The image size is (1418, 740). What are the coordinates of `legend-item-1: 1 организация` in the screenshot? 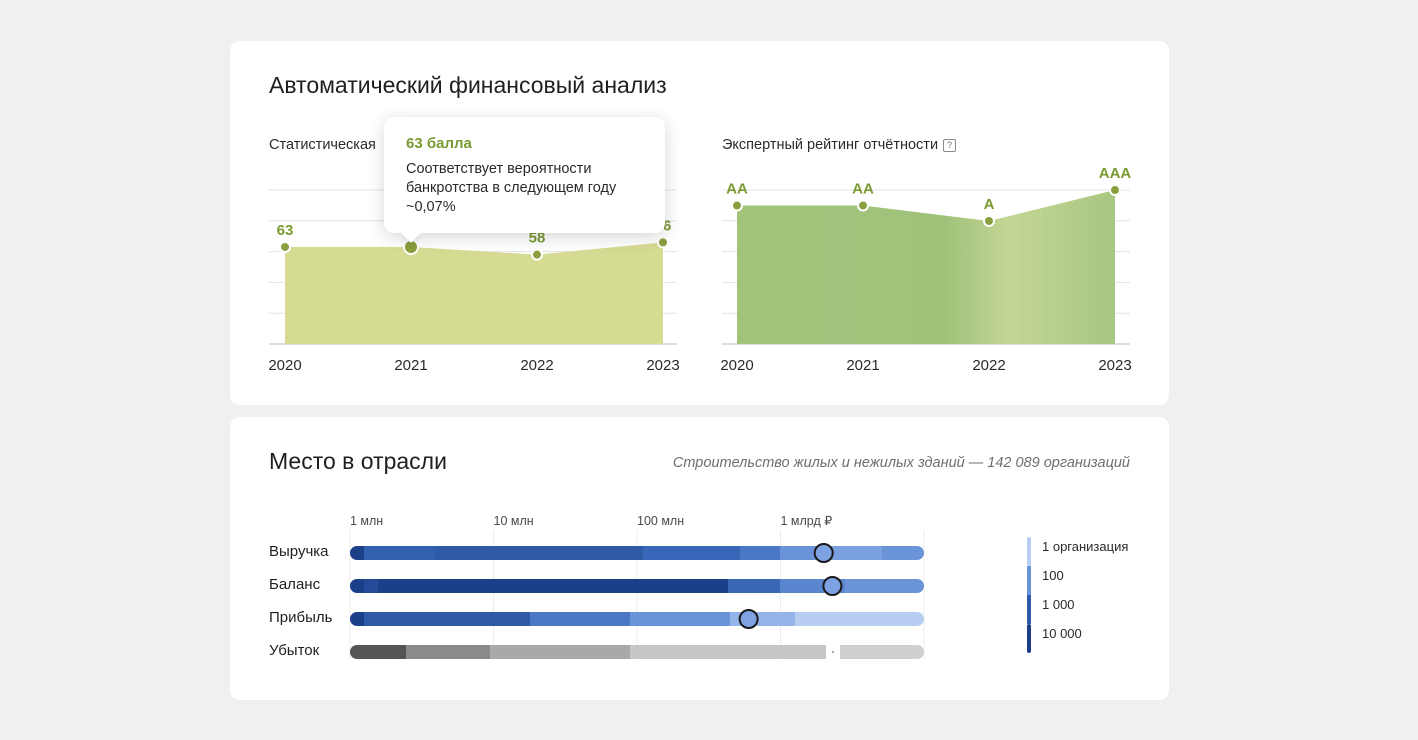 It's located at (1085, 546).